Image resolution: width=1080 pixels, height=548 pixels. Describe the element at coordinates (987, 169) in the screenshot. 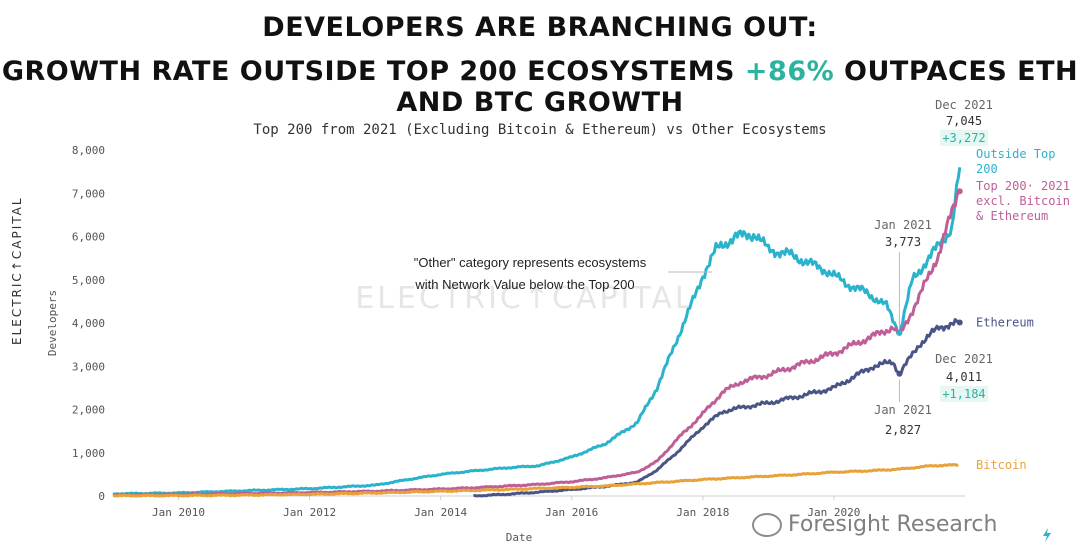

I see `label-outside-line2: 200` at that location.